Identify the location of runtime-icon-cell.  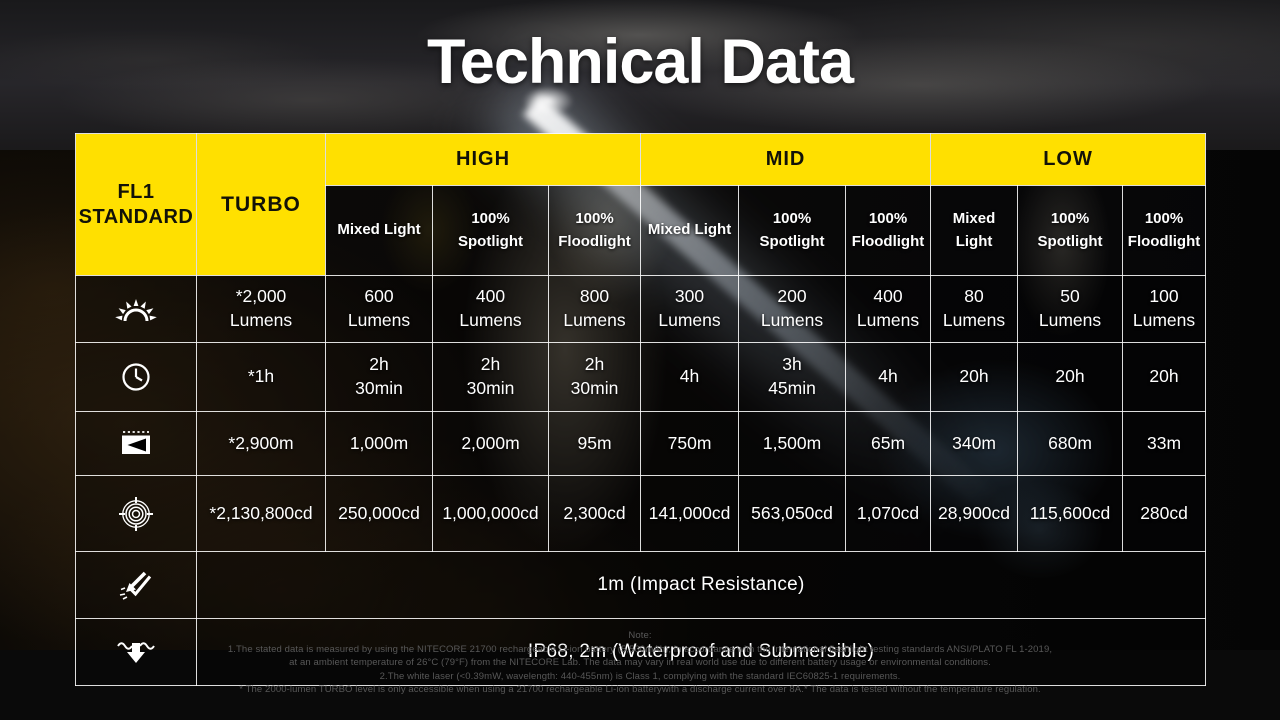
(136, 377).